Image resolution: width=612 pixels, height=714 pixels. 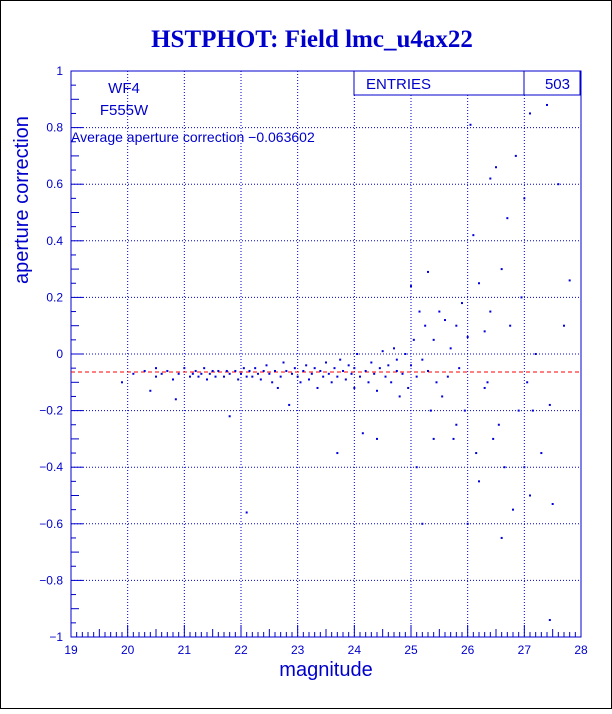 What do you see at coordinates (59, 71) in the screenshot?
I see `y-tick-label: 1` at bounding box center [59, 71].